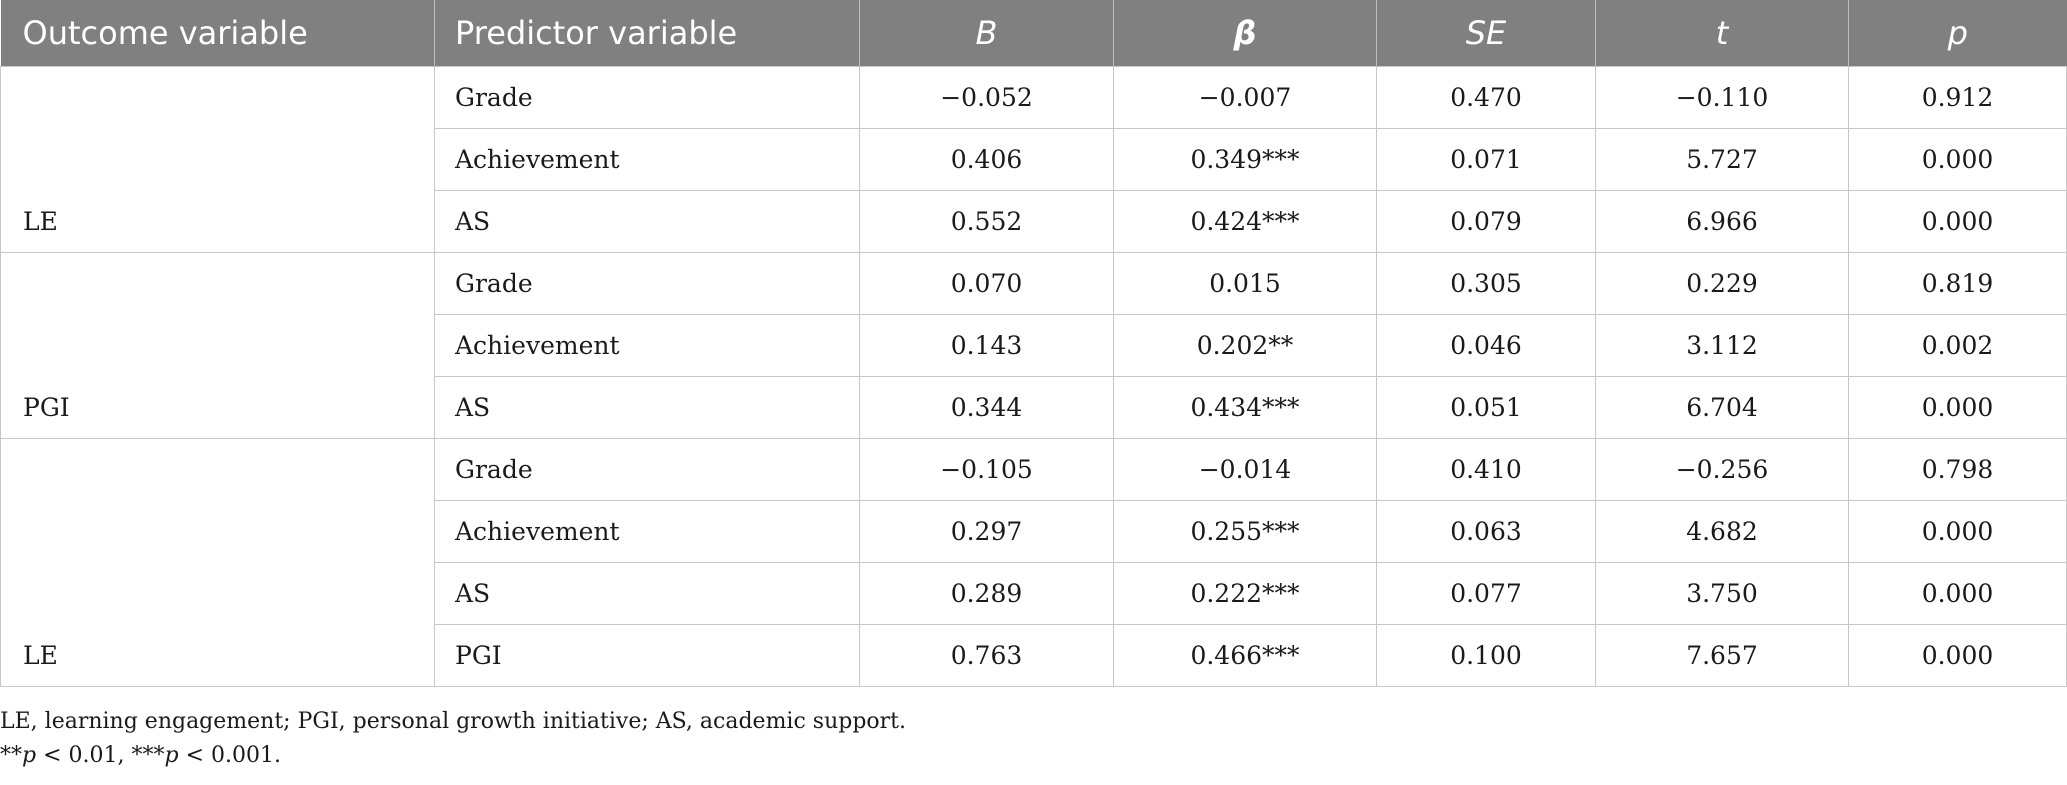 The image size is (2067, 785). I want to click on t-cell: 4.682, so click(1722, 531).